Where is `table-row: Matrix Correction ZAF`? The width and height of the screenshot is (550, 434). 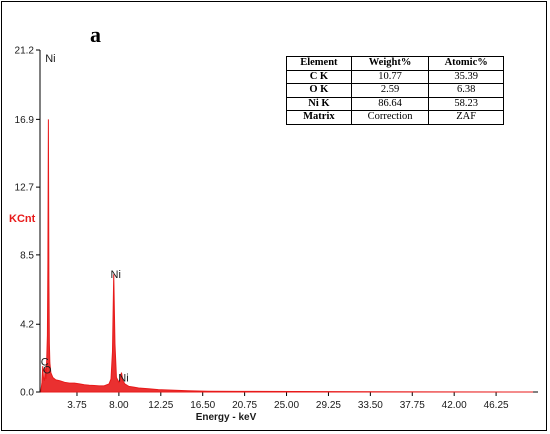 table-row: Matrix Correction ZAF is located at coordinates (395, 117).